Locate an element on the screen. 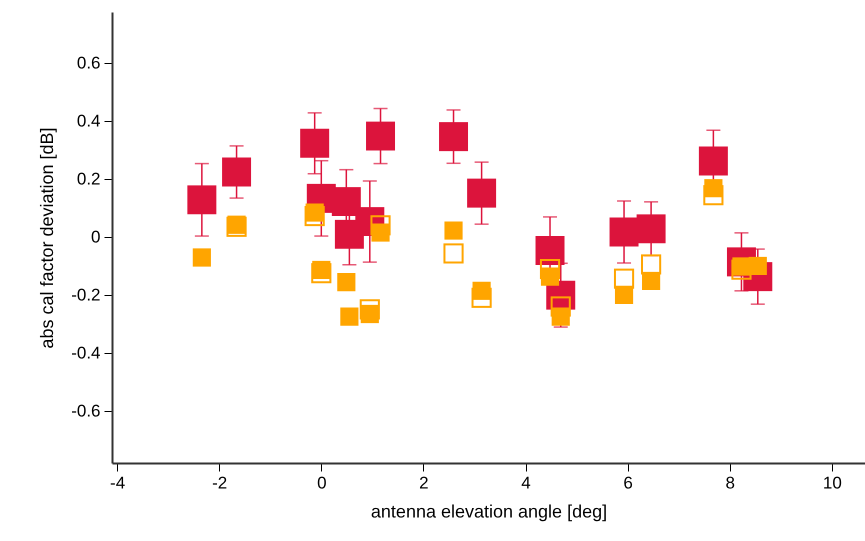 This screenshot has width=865, height=541. y-tick-label: -0.2 is located at coordinates (85, 294).